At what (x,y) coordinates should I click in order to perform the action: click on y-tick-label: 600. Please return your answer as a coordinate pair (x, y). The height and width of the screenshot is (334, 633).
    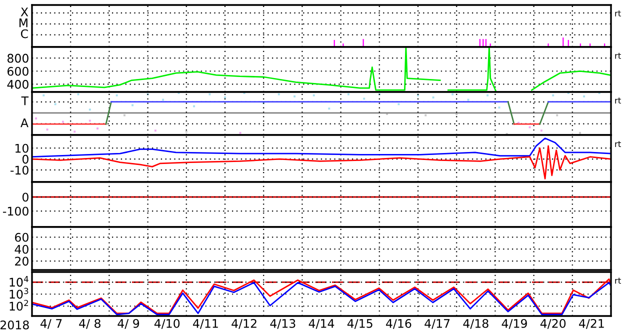
    Looking at the image, I should click on (18, 71).